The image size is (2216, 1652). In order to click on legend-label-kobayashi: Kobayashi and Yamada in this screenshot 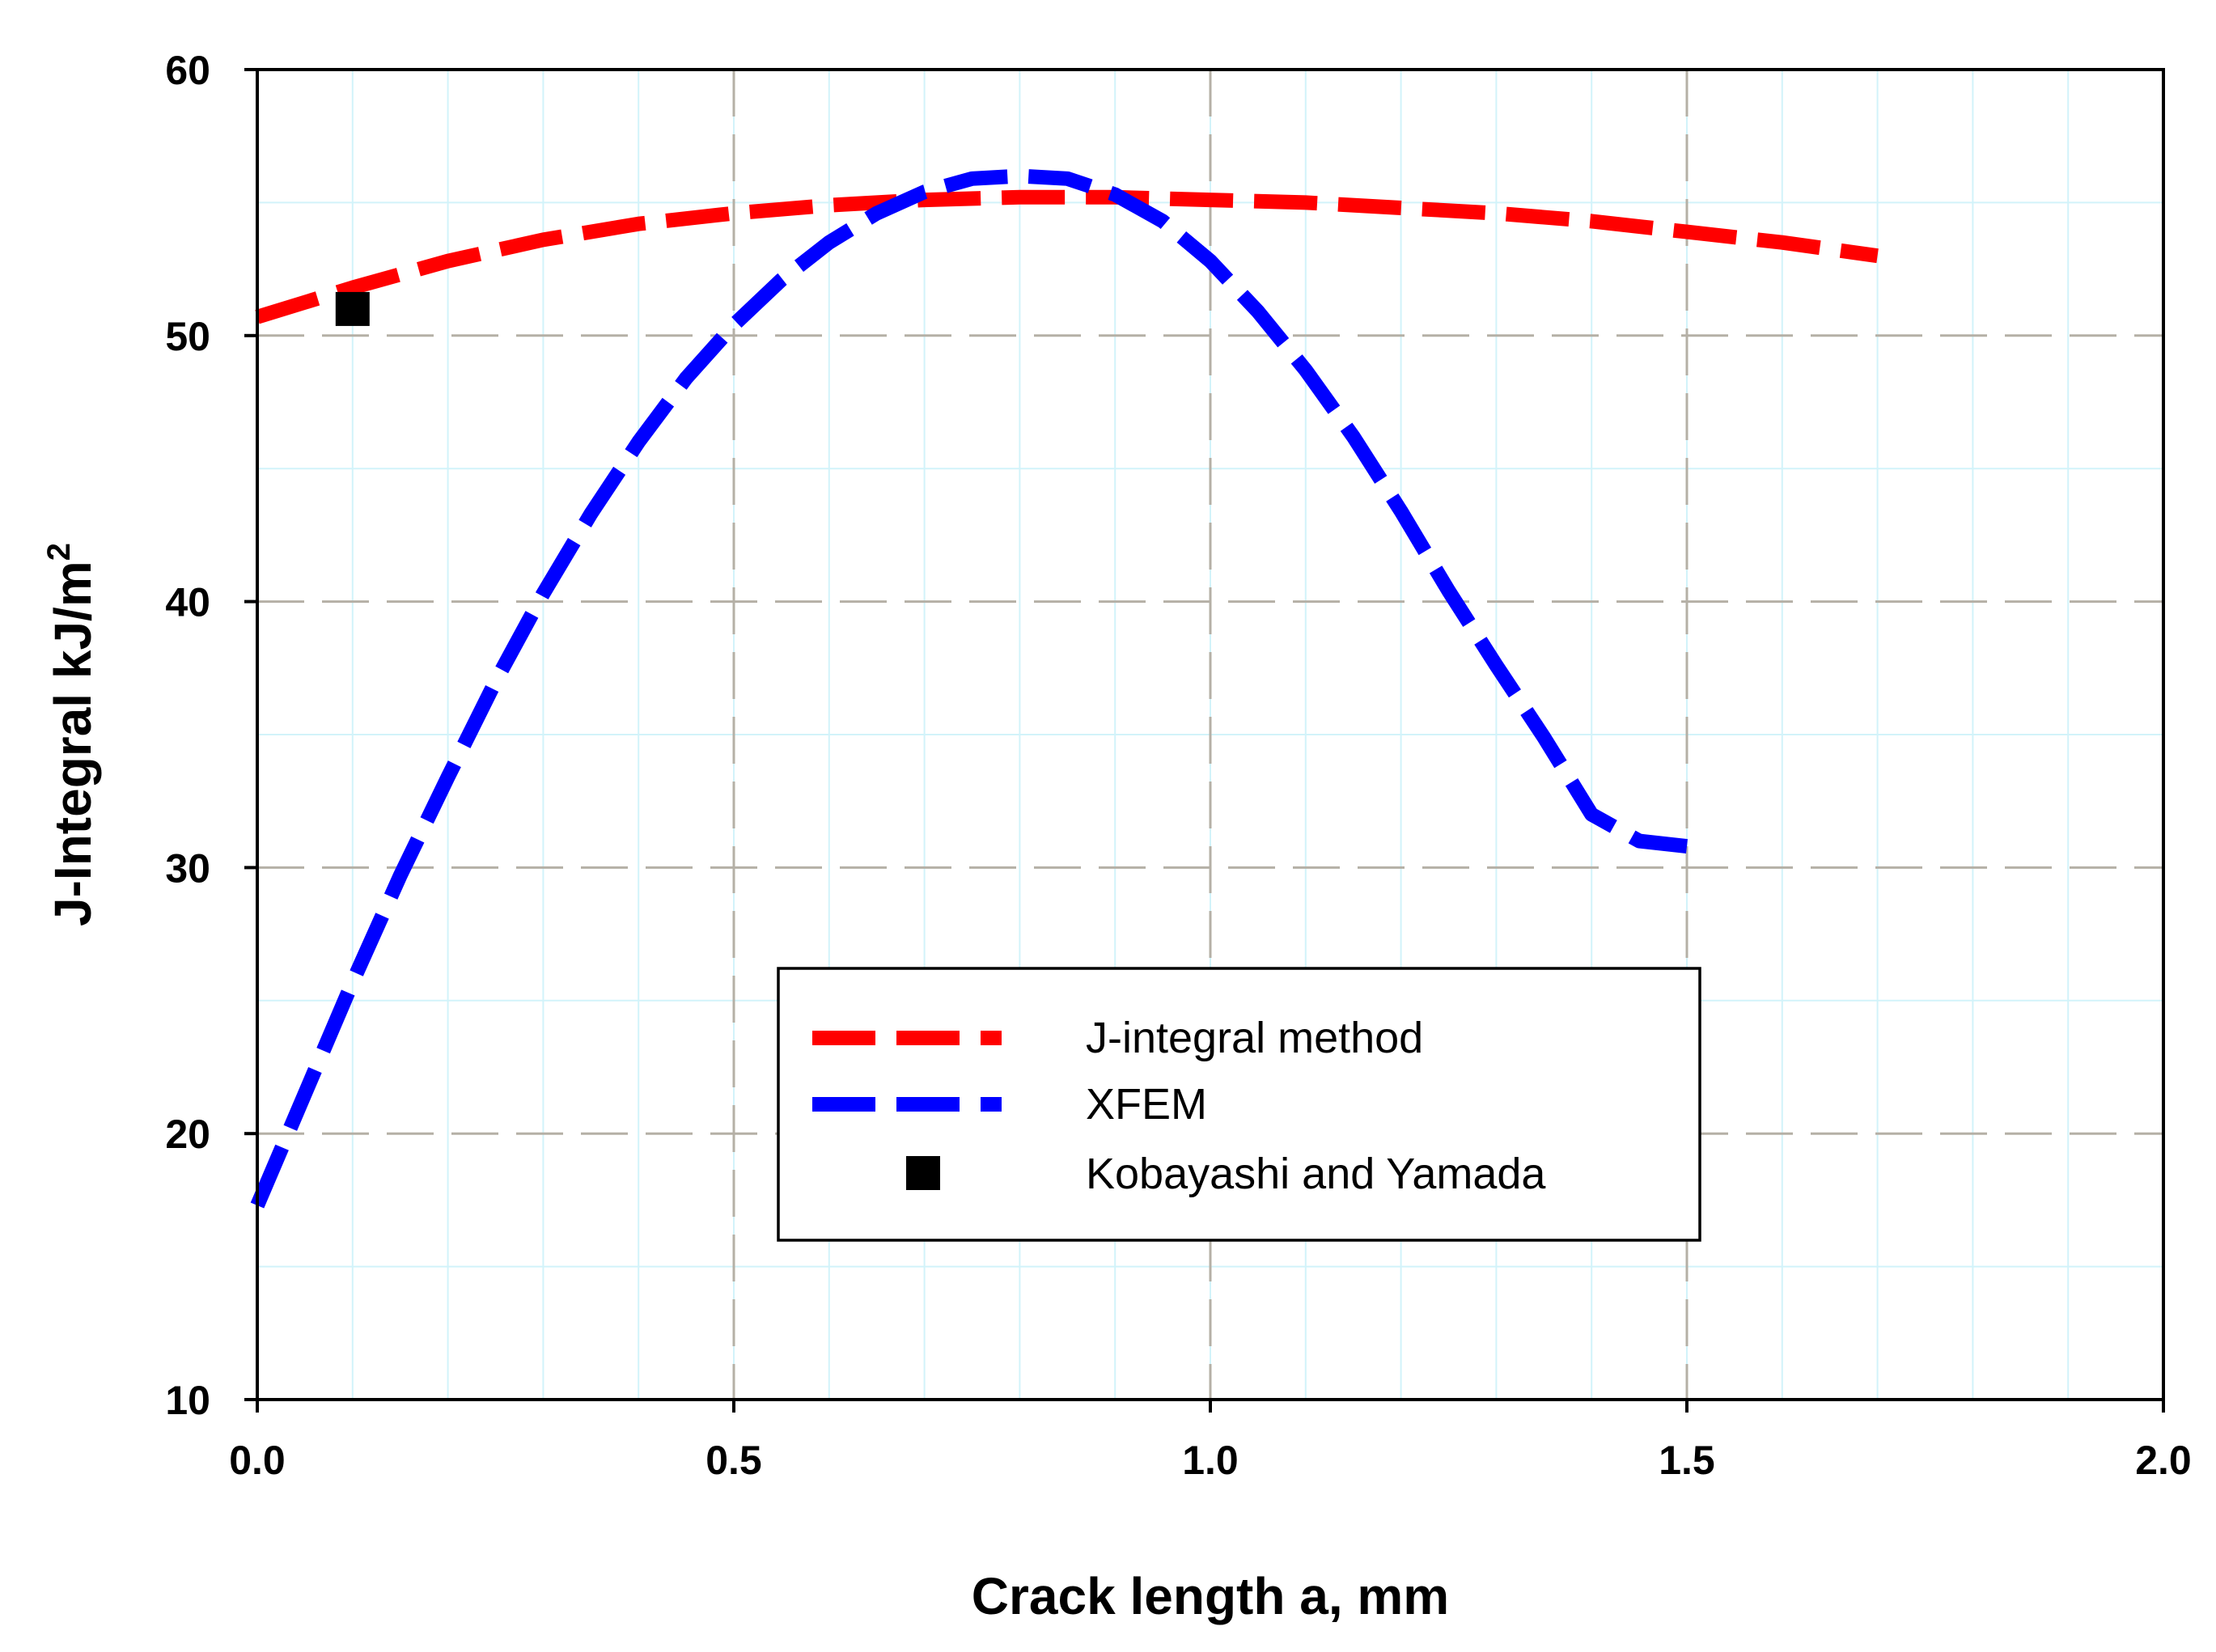, I will do `click(1316, 1174)`.